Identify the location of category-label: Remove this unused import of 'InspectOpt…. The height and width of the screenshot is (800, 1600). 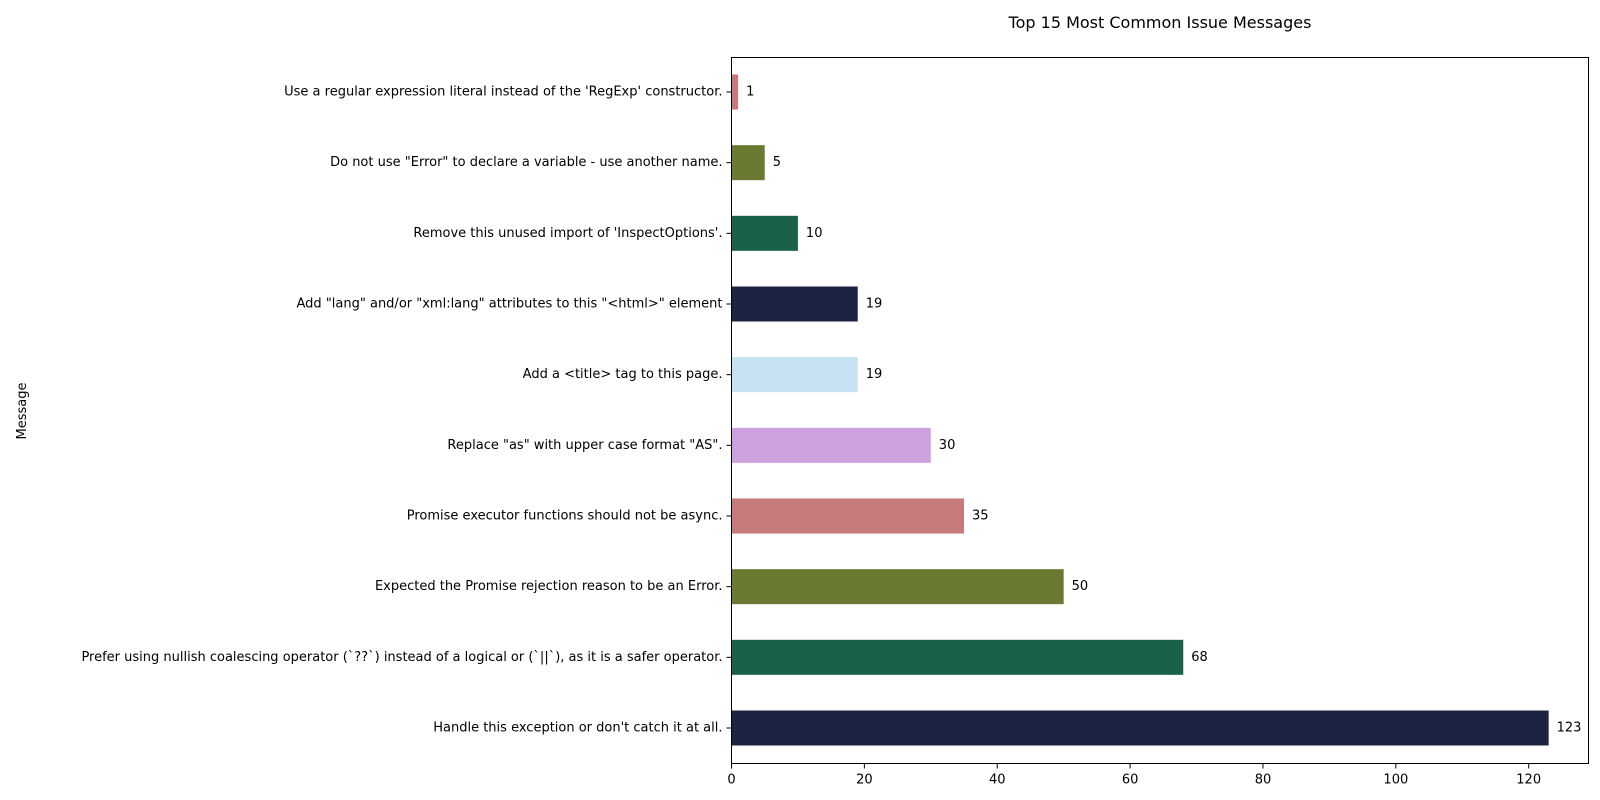
(567, 233).